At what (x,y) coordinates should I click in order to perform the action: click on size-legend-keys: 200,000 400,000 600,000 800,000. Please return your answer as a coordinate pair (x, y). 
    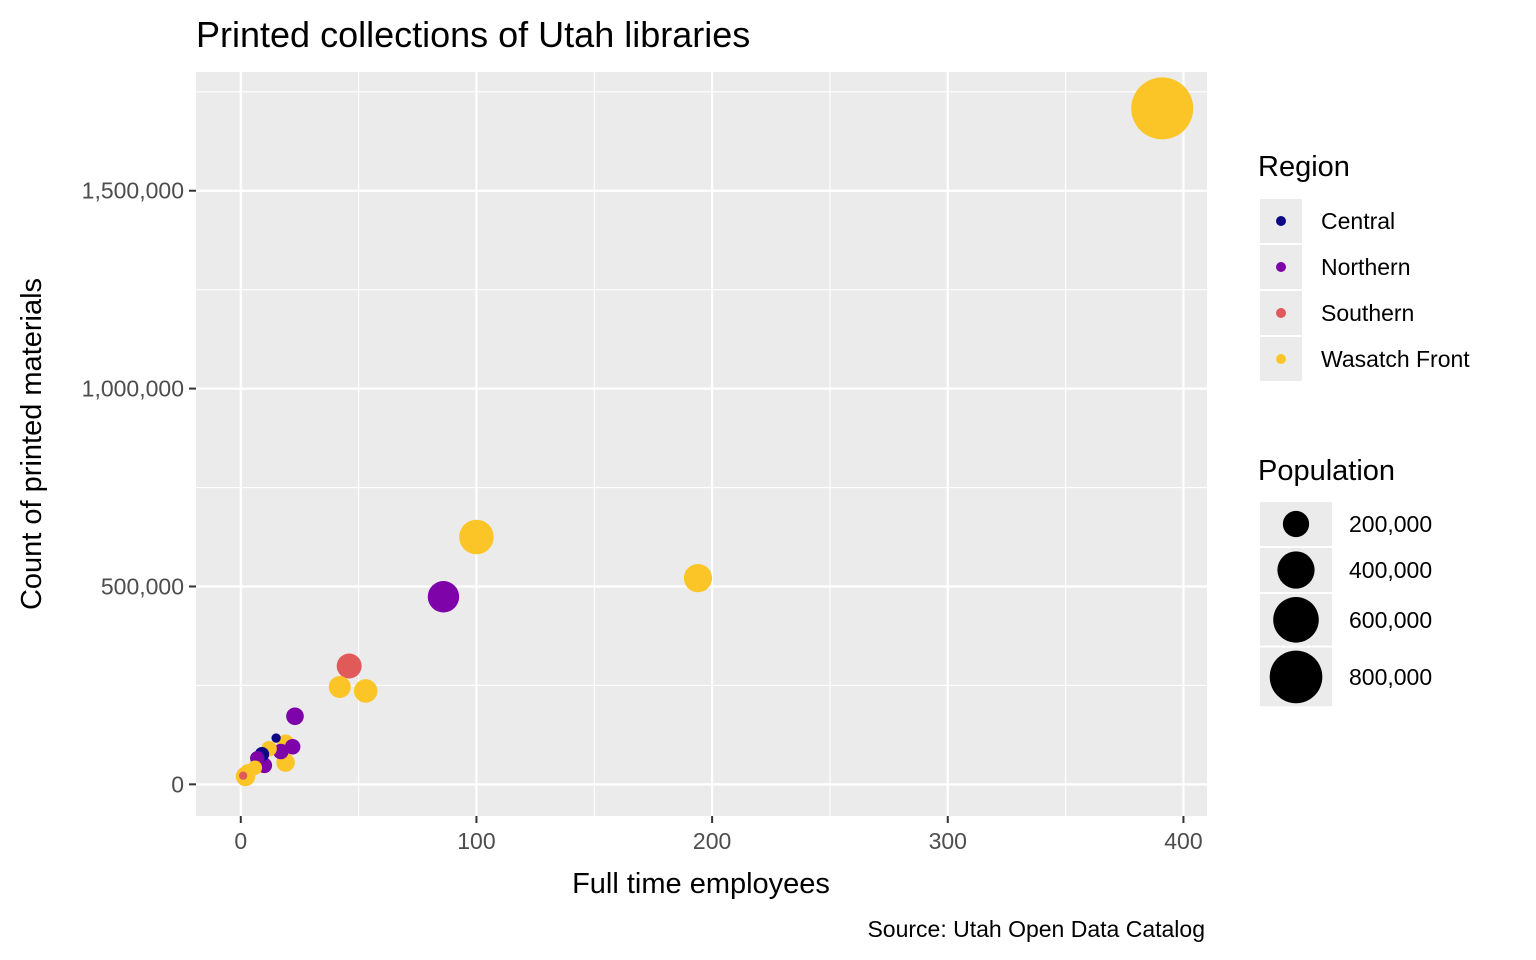
    Looking at the image, I should click on (1346, 604).